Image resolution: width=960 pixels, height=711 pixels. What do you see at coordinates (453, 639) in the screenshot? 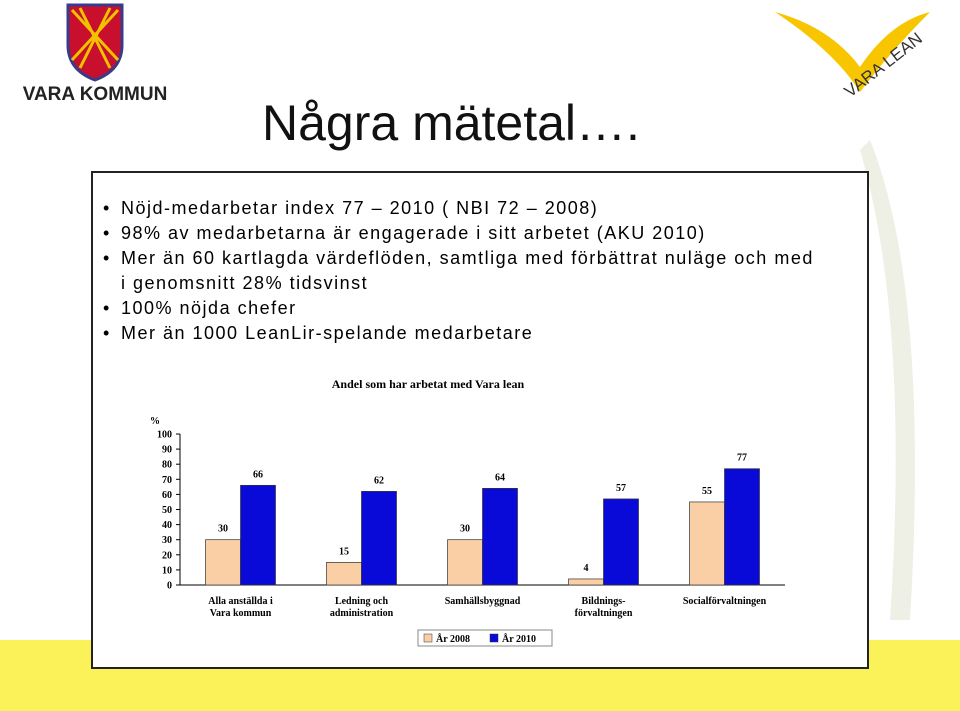
I see `legend-label: År 2008` at bounding box center [453, 639].